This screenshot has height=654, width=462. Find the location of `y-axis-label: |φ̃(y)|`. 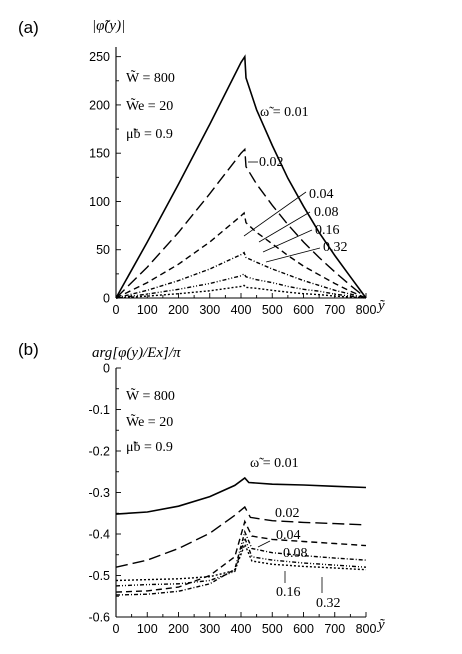

y-axis-label: |φ̃(y)| is located at coordinates (108, 26).